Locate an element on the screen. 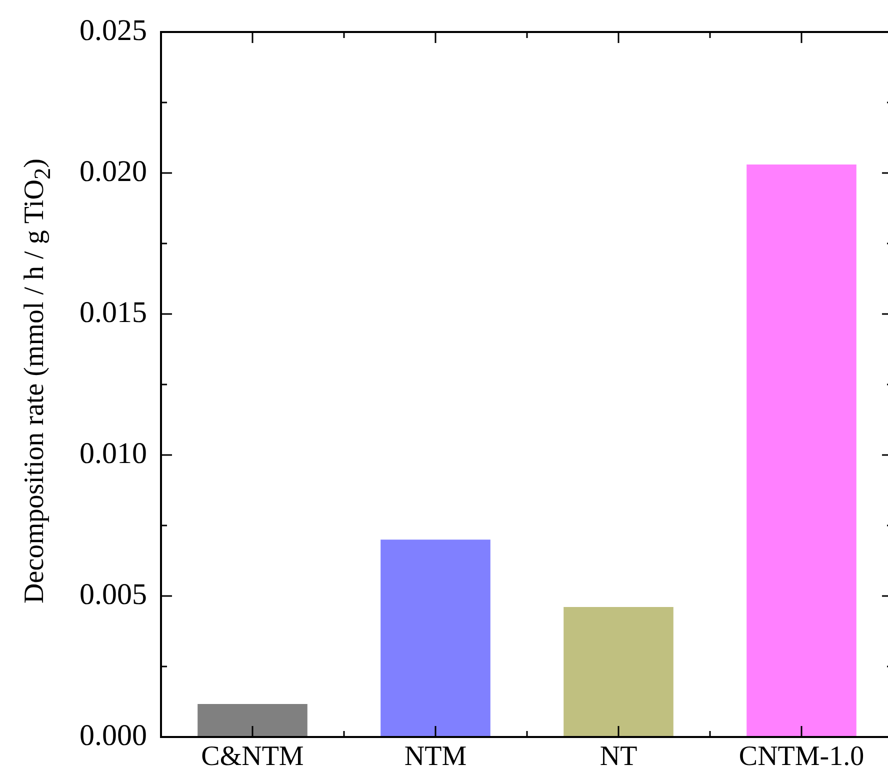 This screenshot has height=783, width=888. y-tick-label: 0.015 is located at coordinates (113, 312).